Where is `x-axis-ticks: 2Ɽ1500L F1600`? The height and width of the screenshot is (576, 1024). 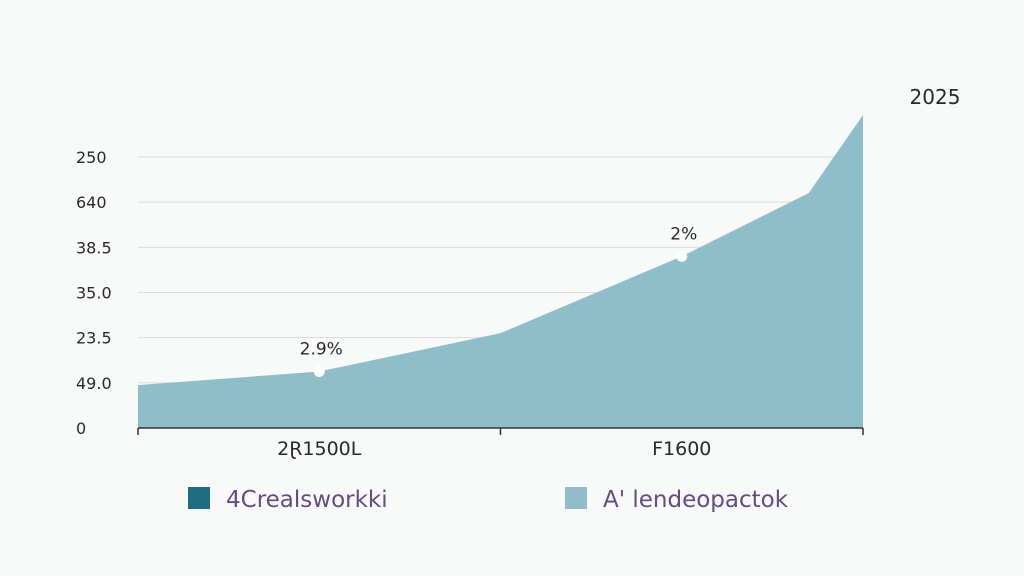
x-axis-ticks: 2Ɽ1500L F1600 is located at coordinates (494, 449).